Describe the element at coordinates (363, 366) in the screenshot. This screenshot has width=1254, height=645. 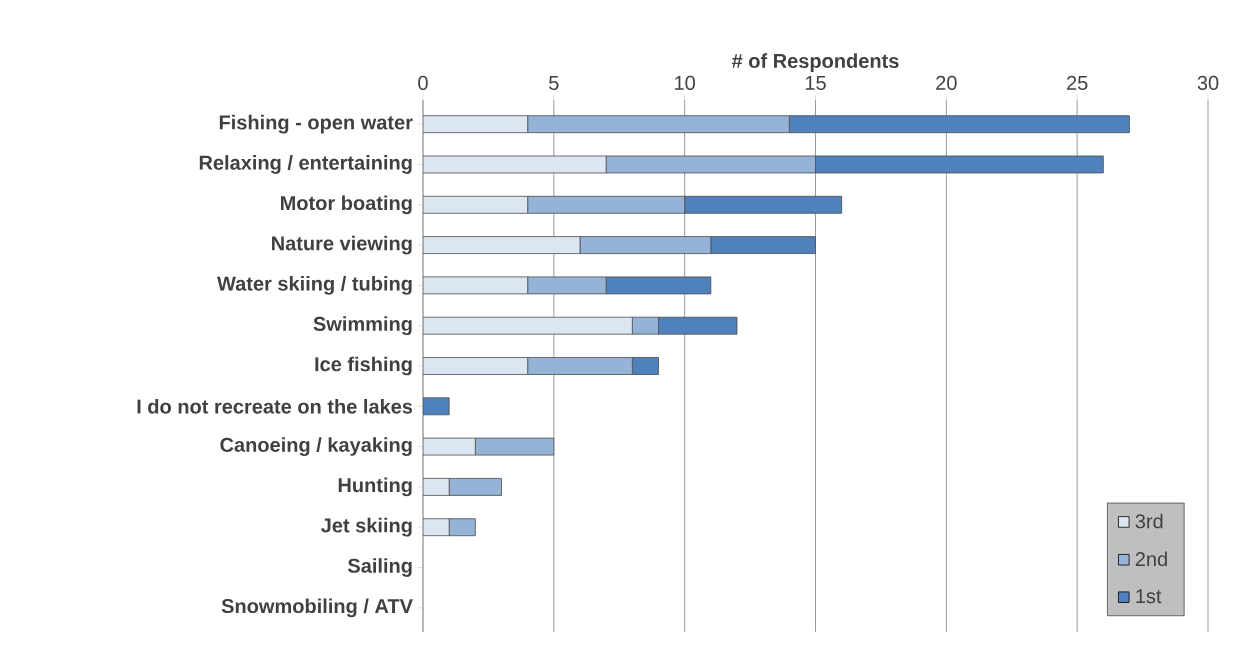
I see `y-tick-label: Ice fishing` at that location.